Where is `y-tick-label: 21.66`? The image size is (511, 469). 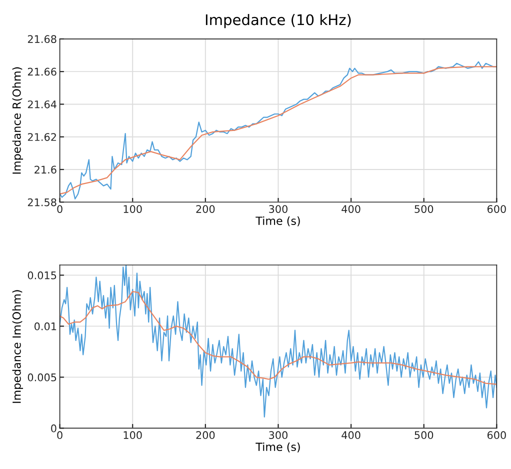
y-tick-label: 21.66 is located at coordinates (42, 72).